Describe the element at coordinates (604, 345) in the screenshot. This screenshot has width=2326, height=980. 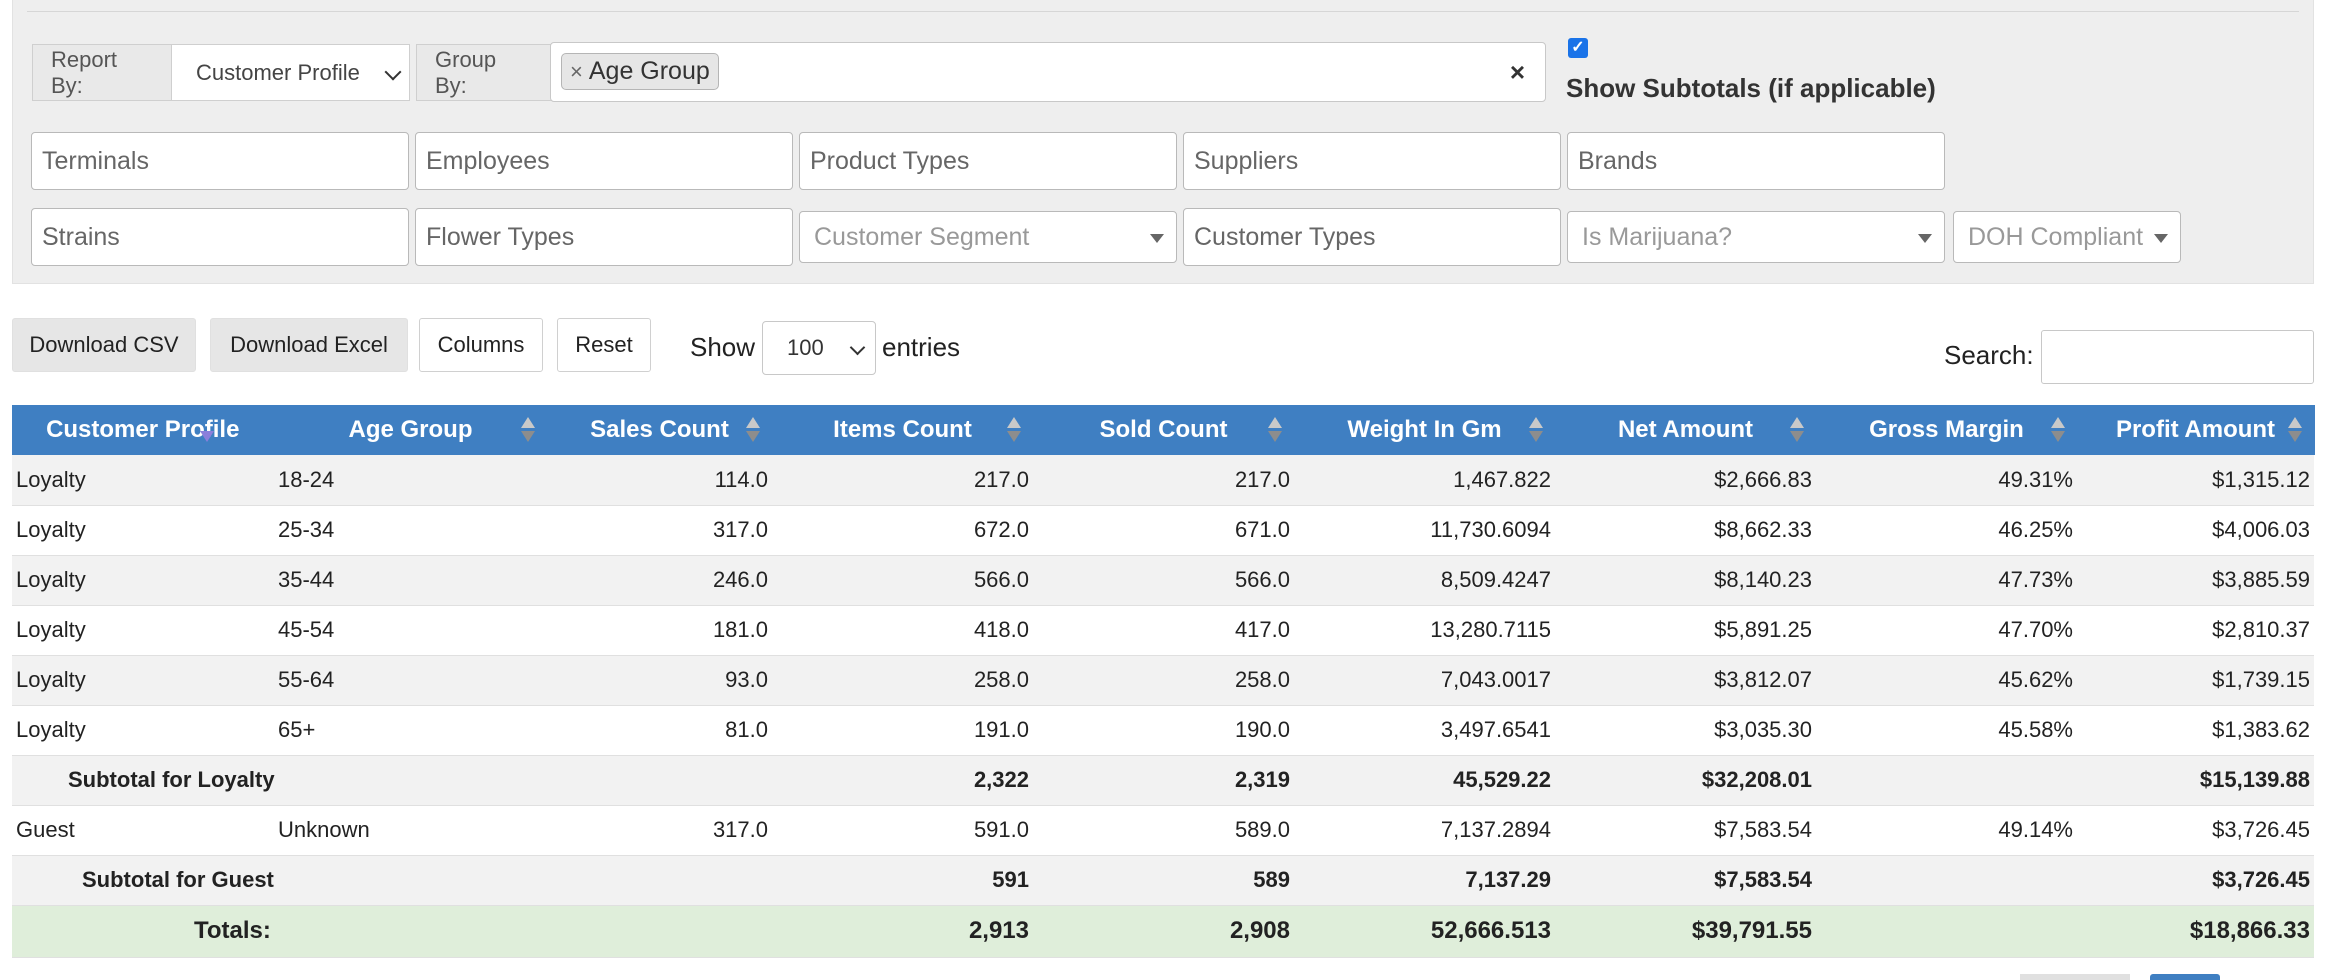
I see `reset-button: Reset` at that location.